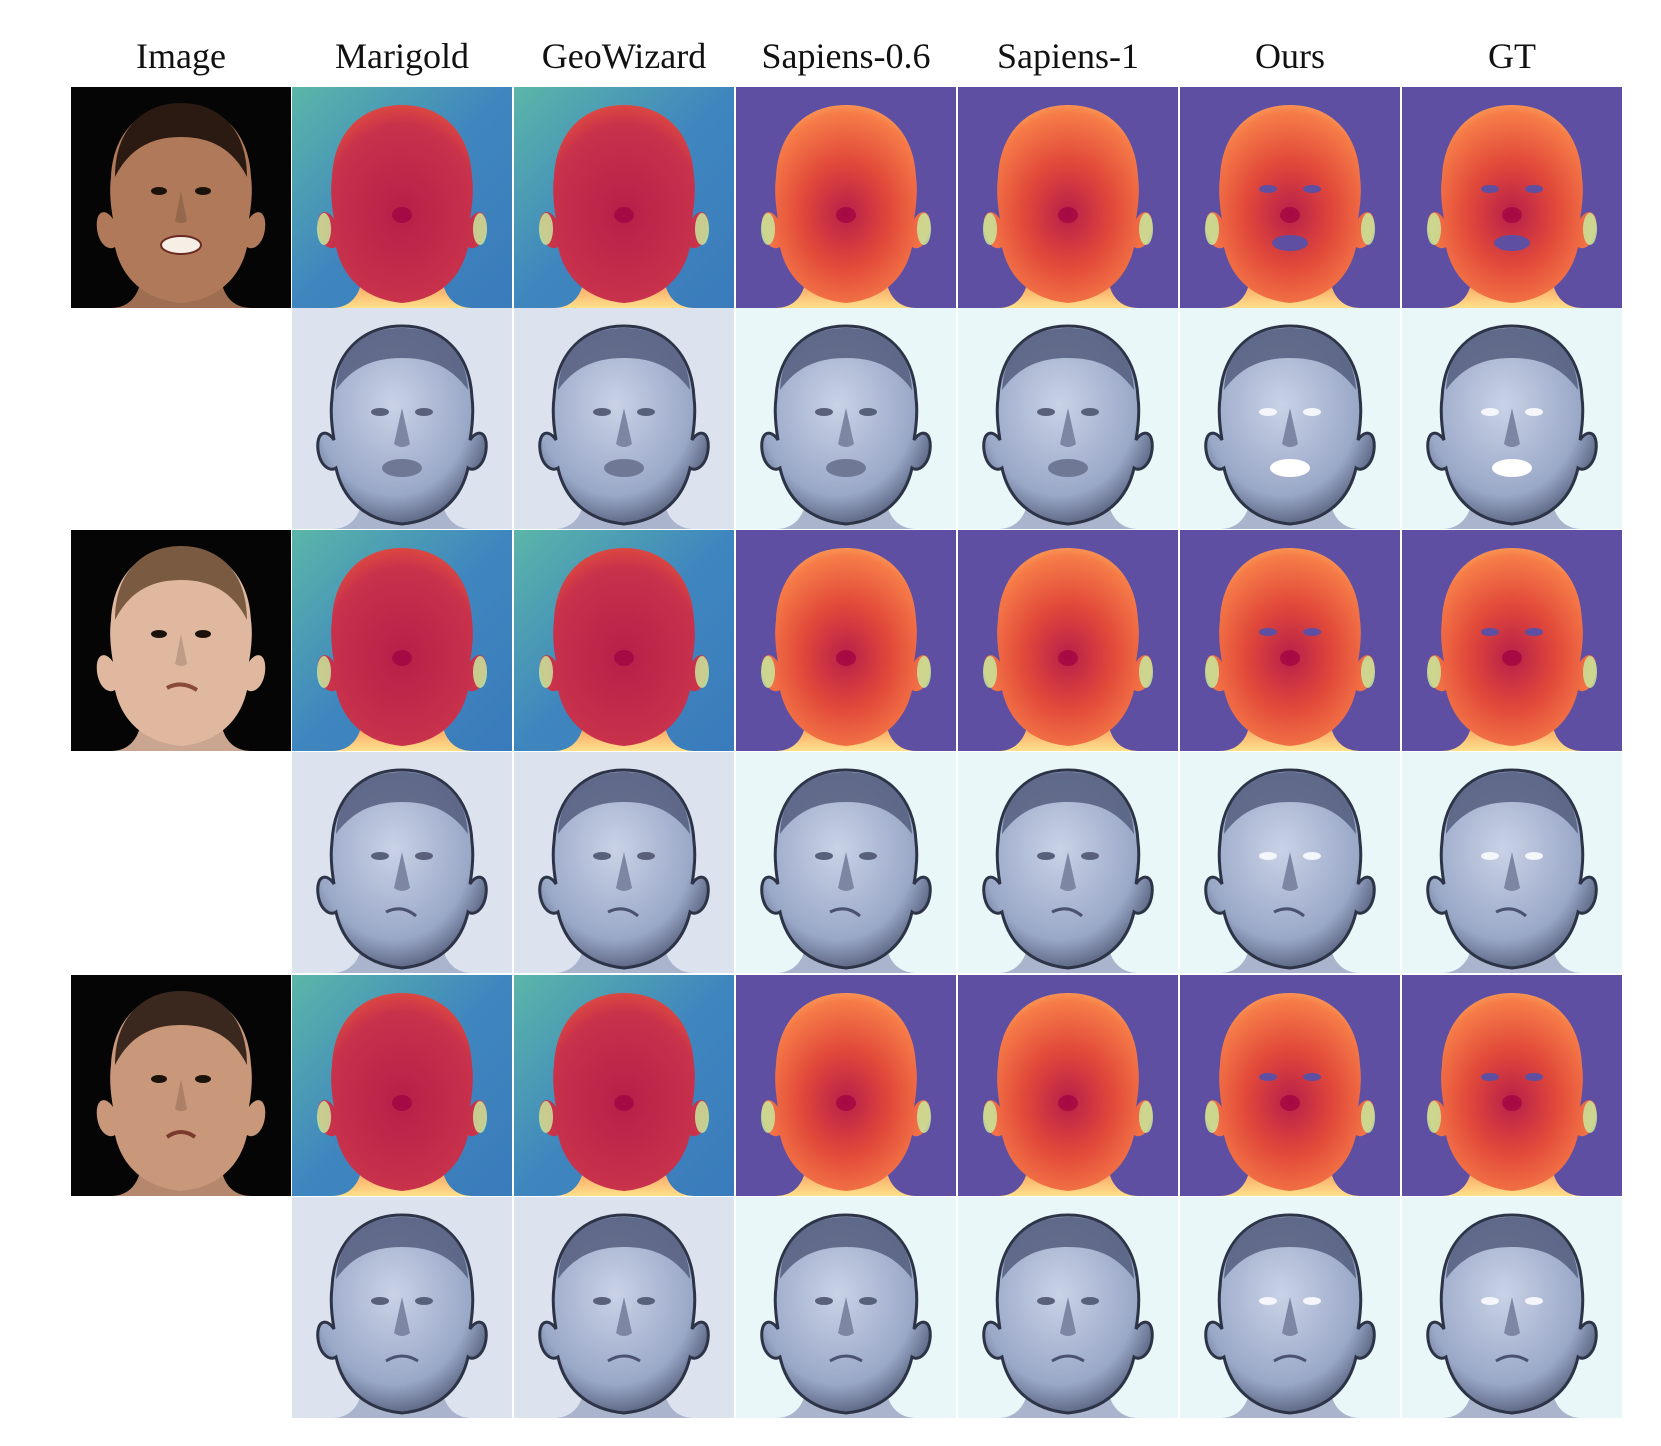 Image resolution: width=1661 pixels, height=1446 pixels. What do you see at coordinates (1290, 56) in the screenshot?
I see `column-header-ours: Ours` at bounding box center [1290, 56].